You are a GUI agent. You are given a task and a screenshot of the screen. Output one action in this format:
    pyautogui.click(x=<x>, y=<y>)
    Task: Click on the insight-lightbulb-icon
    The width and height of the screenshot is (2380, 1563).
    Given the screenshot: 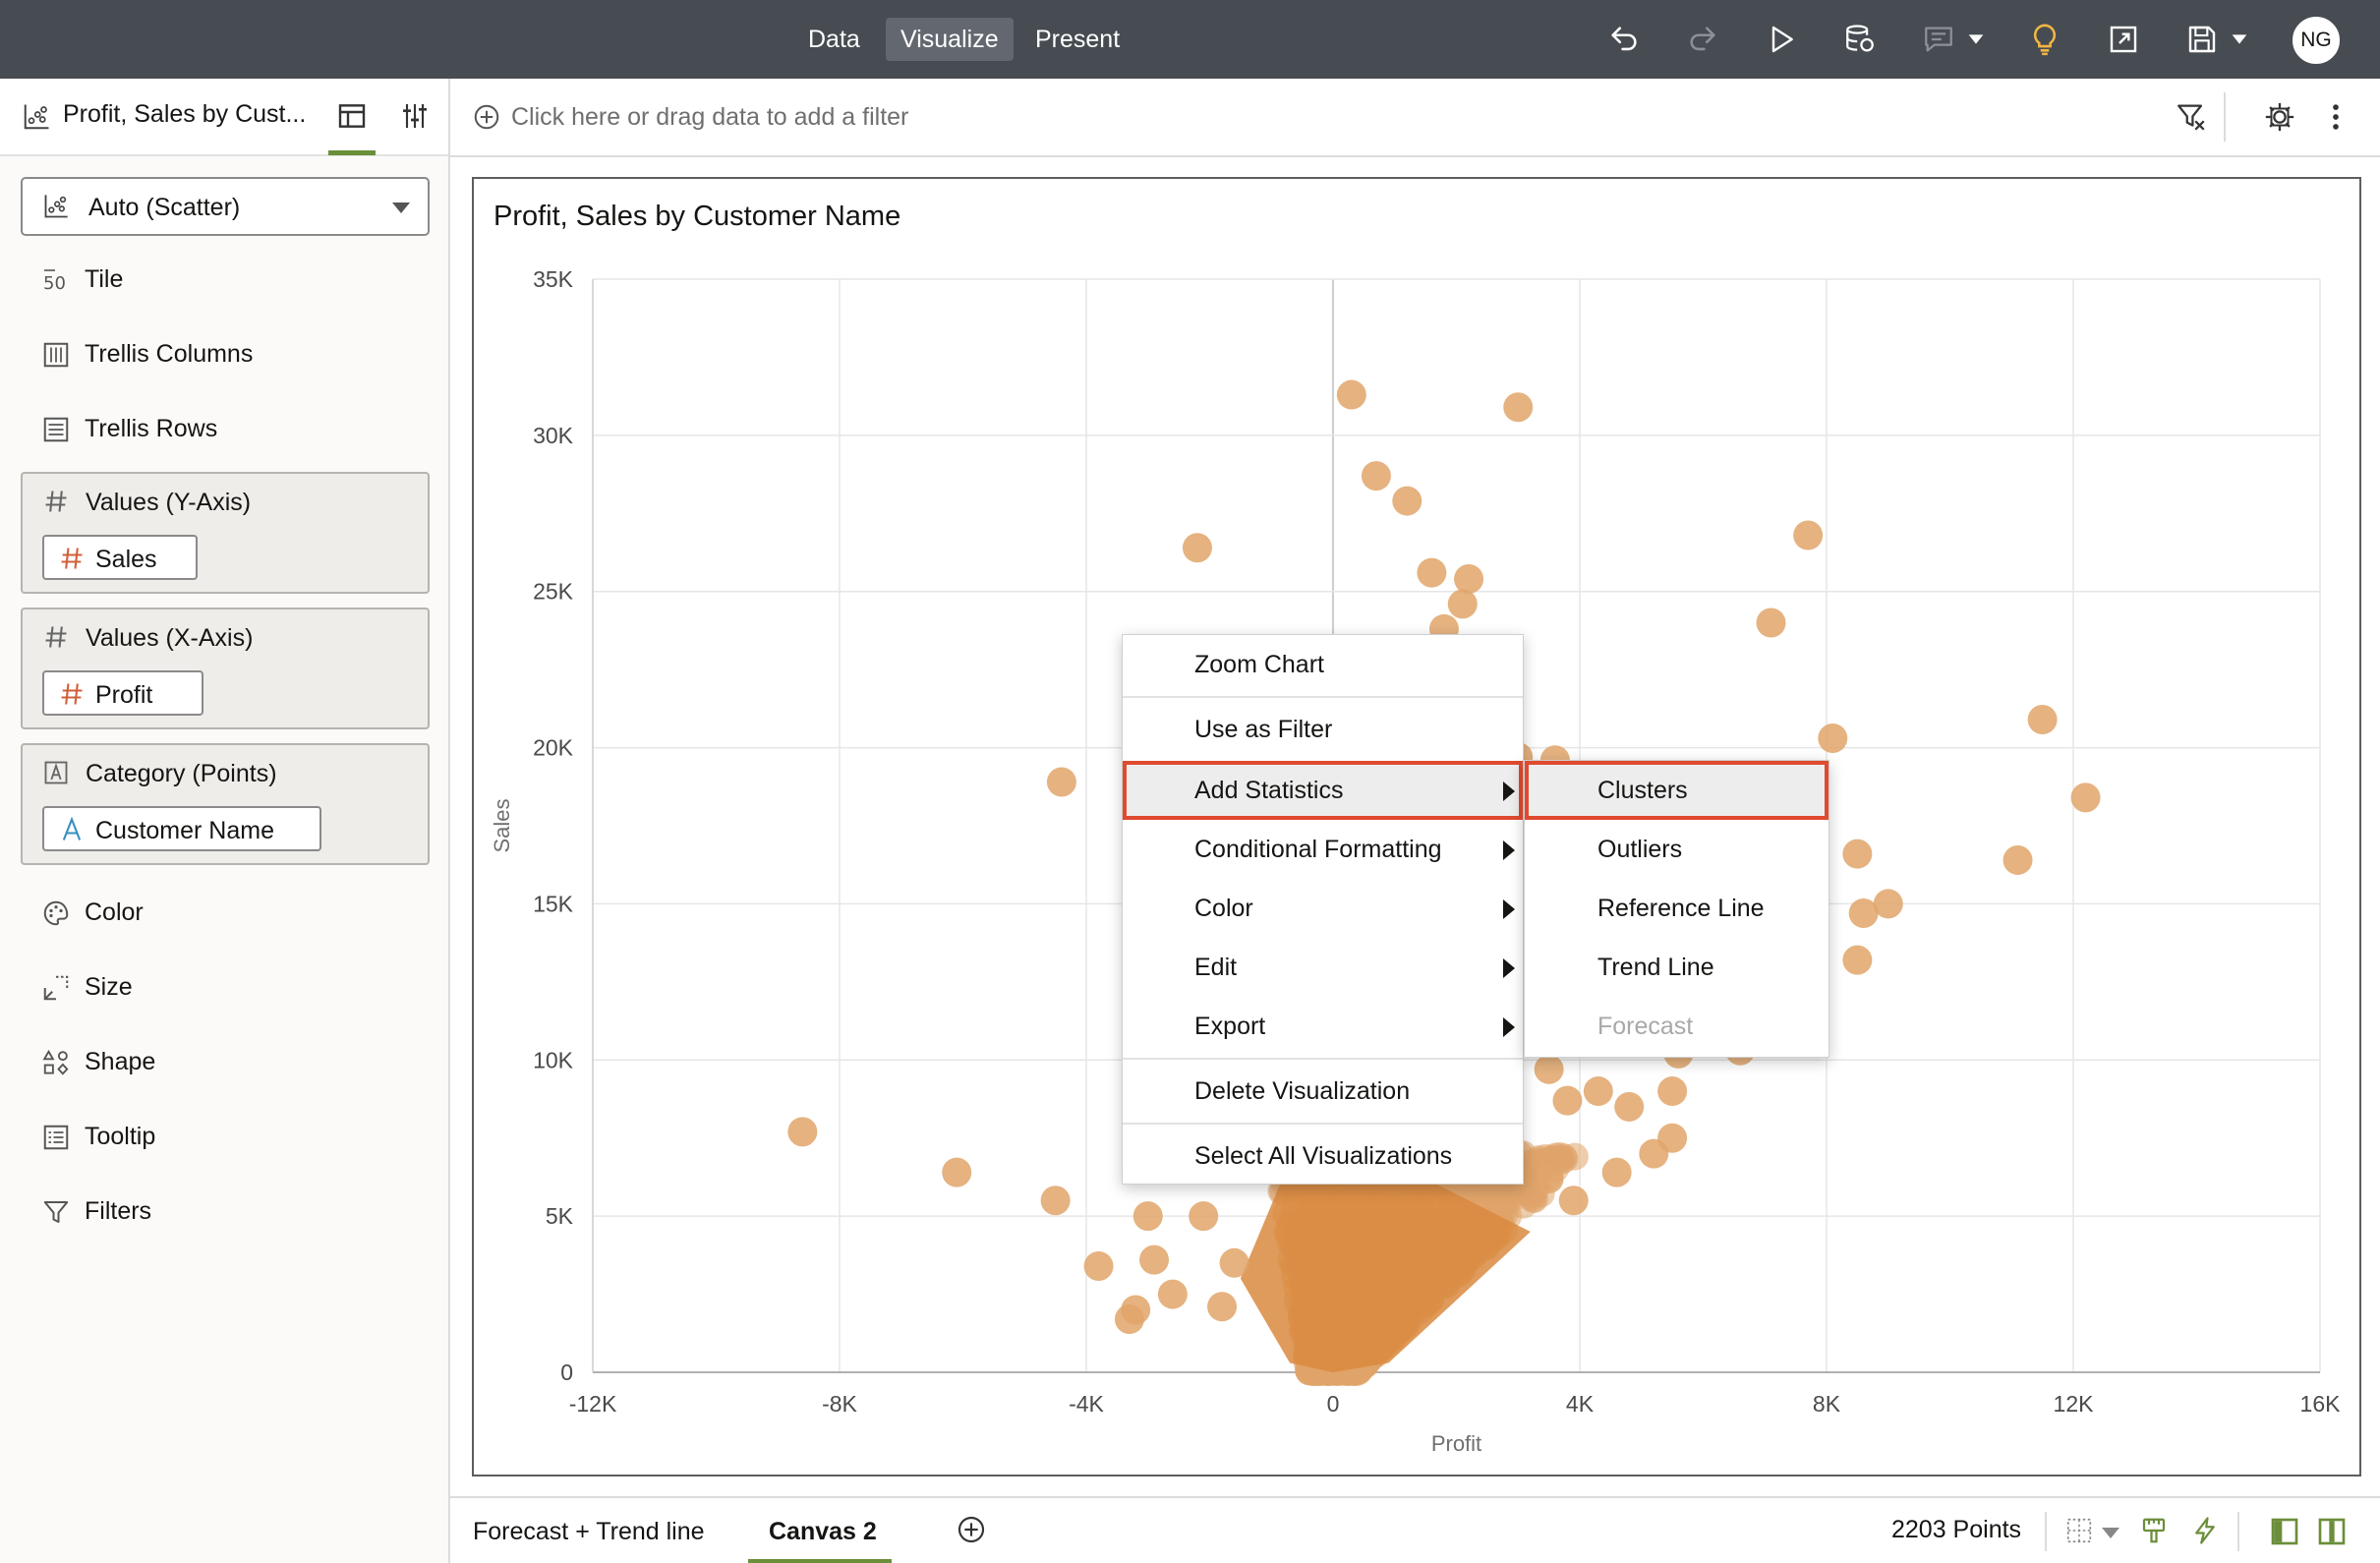 What is the action you would take?
    pyautogui.click(x=2044, y=39)
    